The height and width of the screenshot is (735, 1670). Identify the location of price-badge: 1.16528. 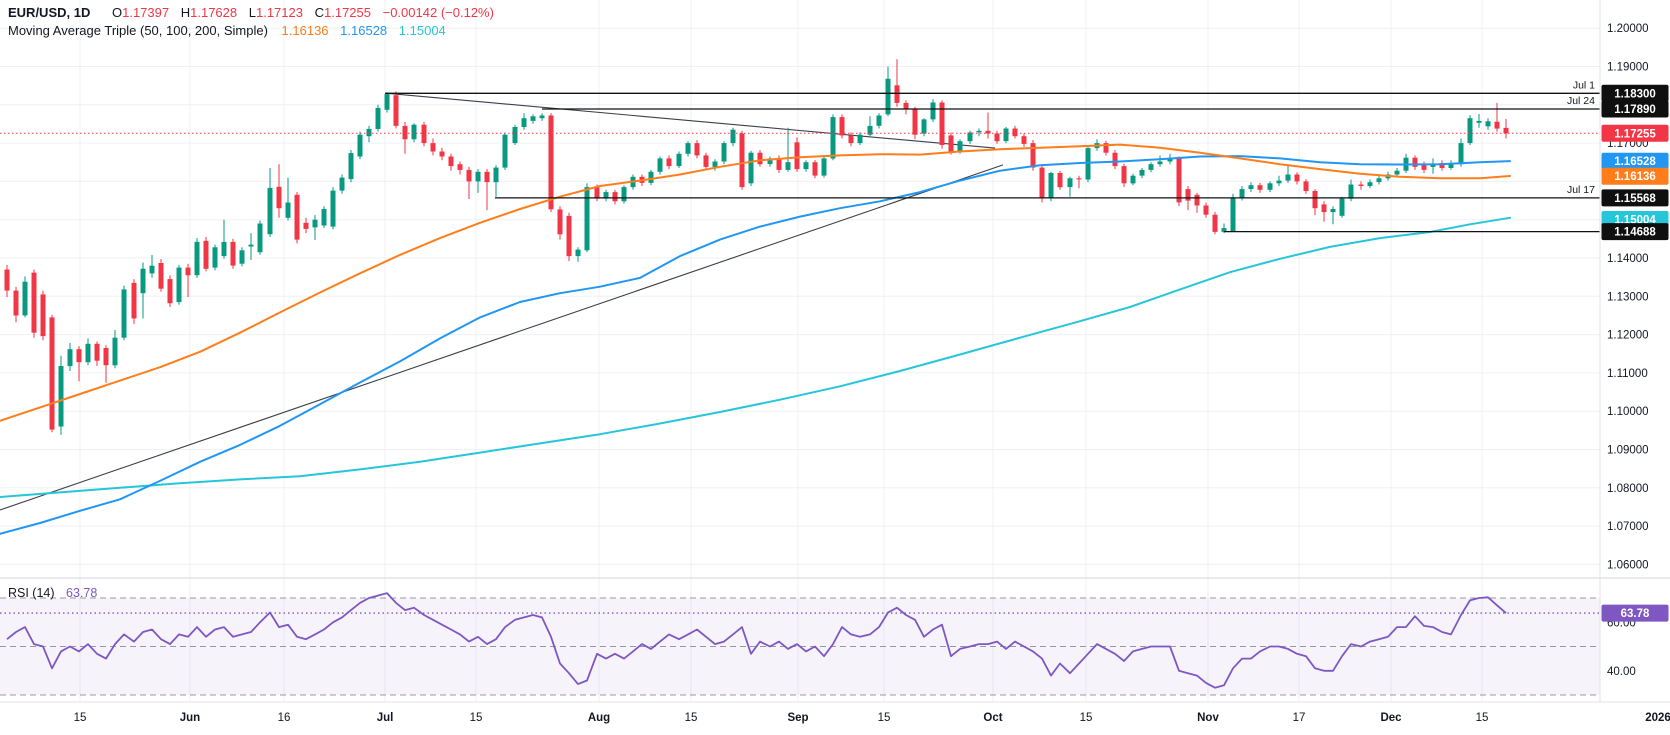
(1635, 161).